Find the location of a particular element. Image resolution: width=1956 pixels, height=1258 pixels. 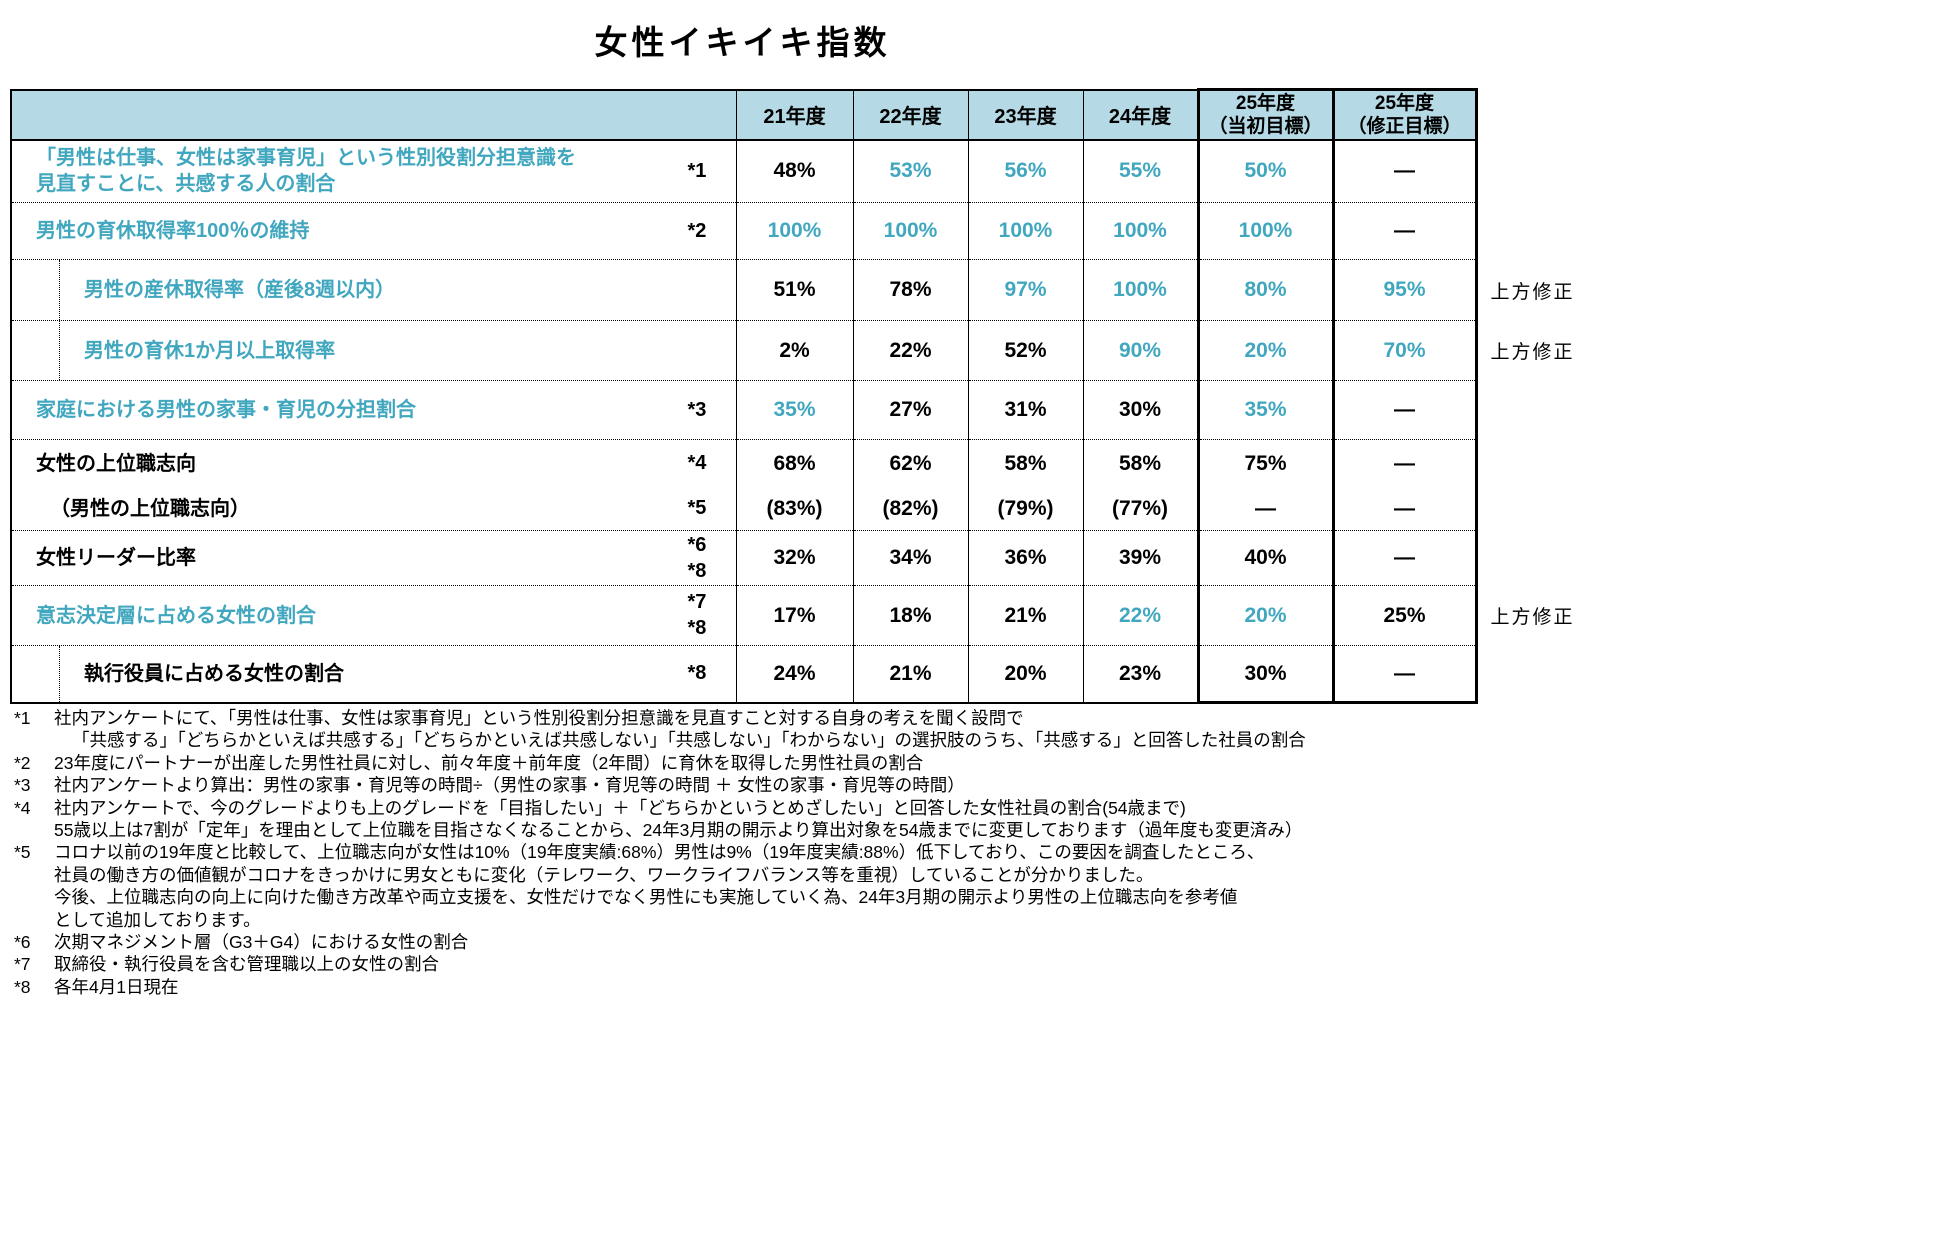

row-label-cell: 家庭における男性の家事・育児の分担割合 *3 is located at coordinates (373, 410).